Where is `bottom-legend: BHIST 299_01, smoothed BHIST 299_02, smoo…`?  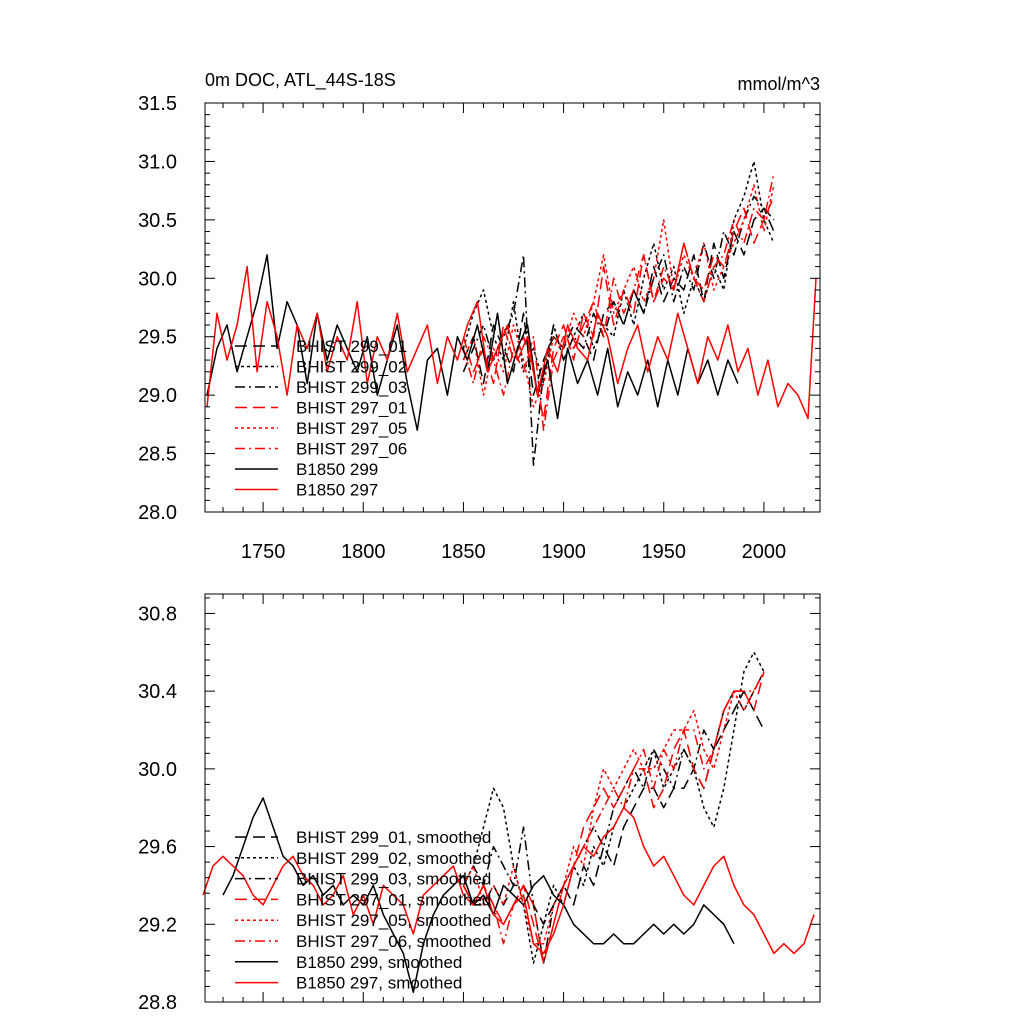 bottom-legend: BHIST 299_01, smoothed BHIST 299_02, smoo… is located at coordinates (363, 910).